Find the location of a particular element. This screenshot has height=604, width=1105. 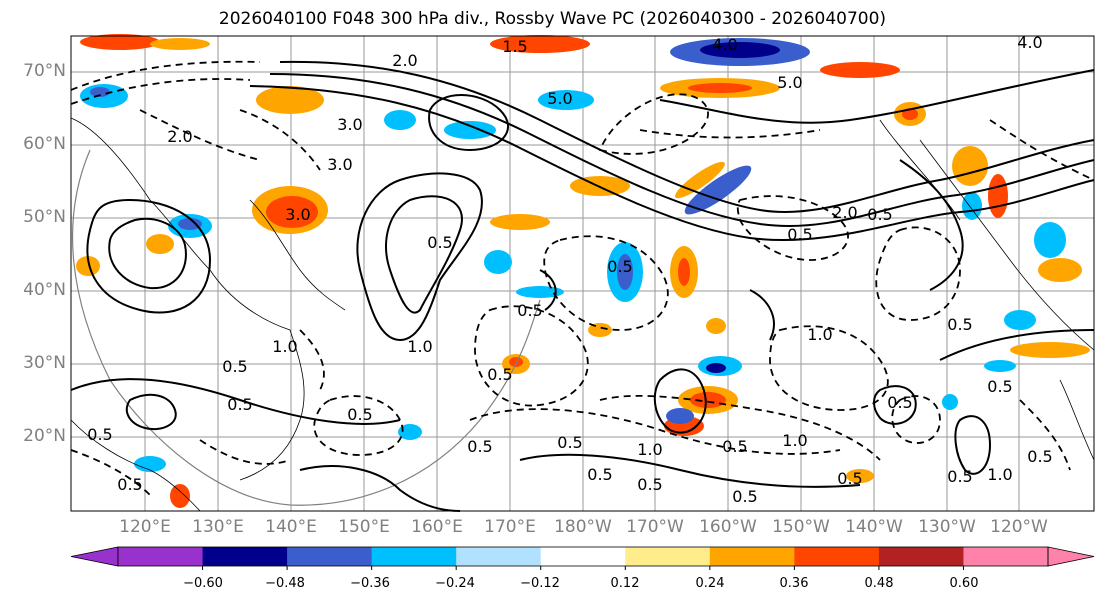

lon-label: 130°W is located at coordinates (947, 527).